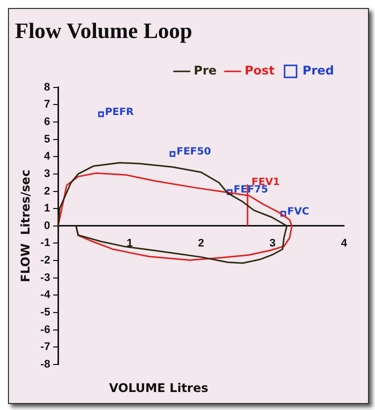 The height and width of the screenshot is (410, 375). What do you see at coordinates (45, 312) in the screenshot?
I see `y-tick-label: -5` at bounding box center [45, 312].